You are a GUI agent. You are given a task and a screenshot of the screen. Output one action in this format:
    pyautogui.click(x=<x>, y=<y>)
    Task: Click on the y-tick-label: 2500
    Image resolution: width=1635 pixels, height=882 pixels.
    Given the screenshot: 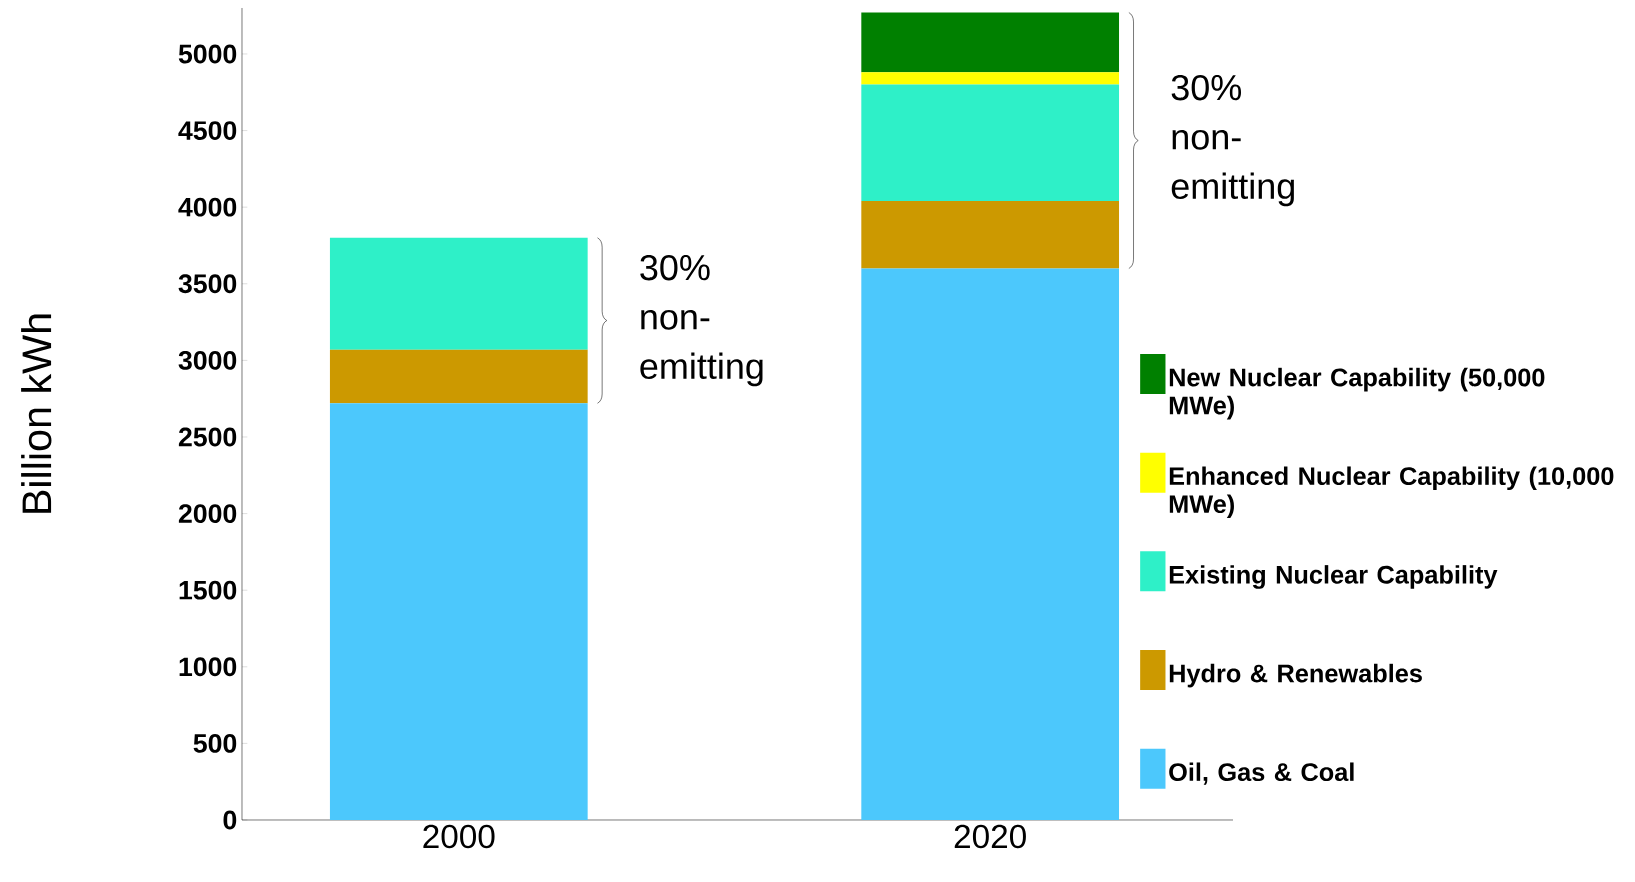 What is the action you would take?
    pyautogui.click(x=207, y=437)
    